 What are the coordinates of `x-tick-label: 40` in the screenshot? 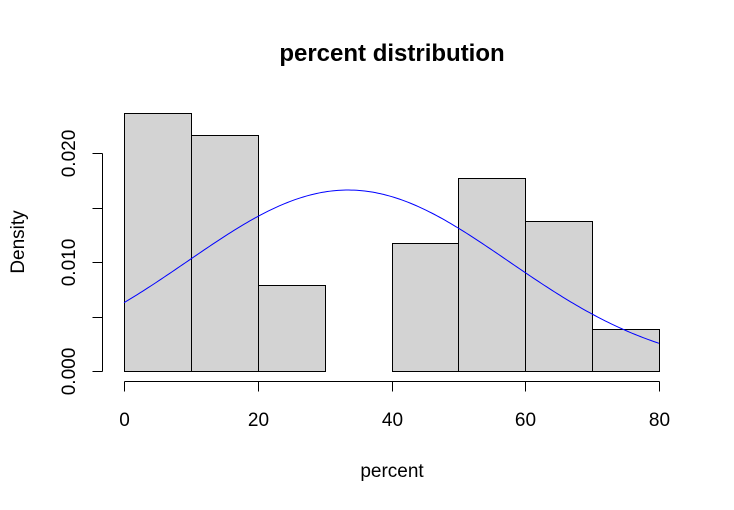 It's located at (392, 420).